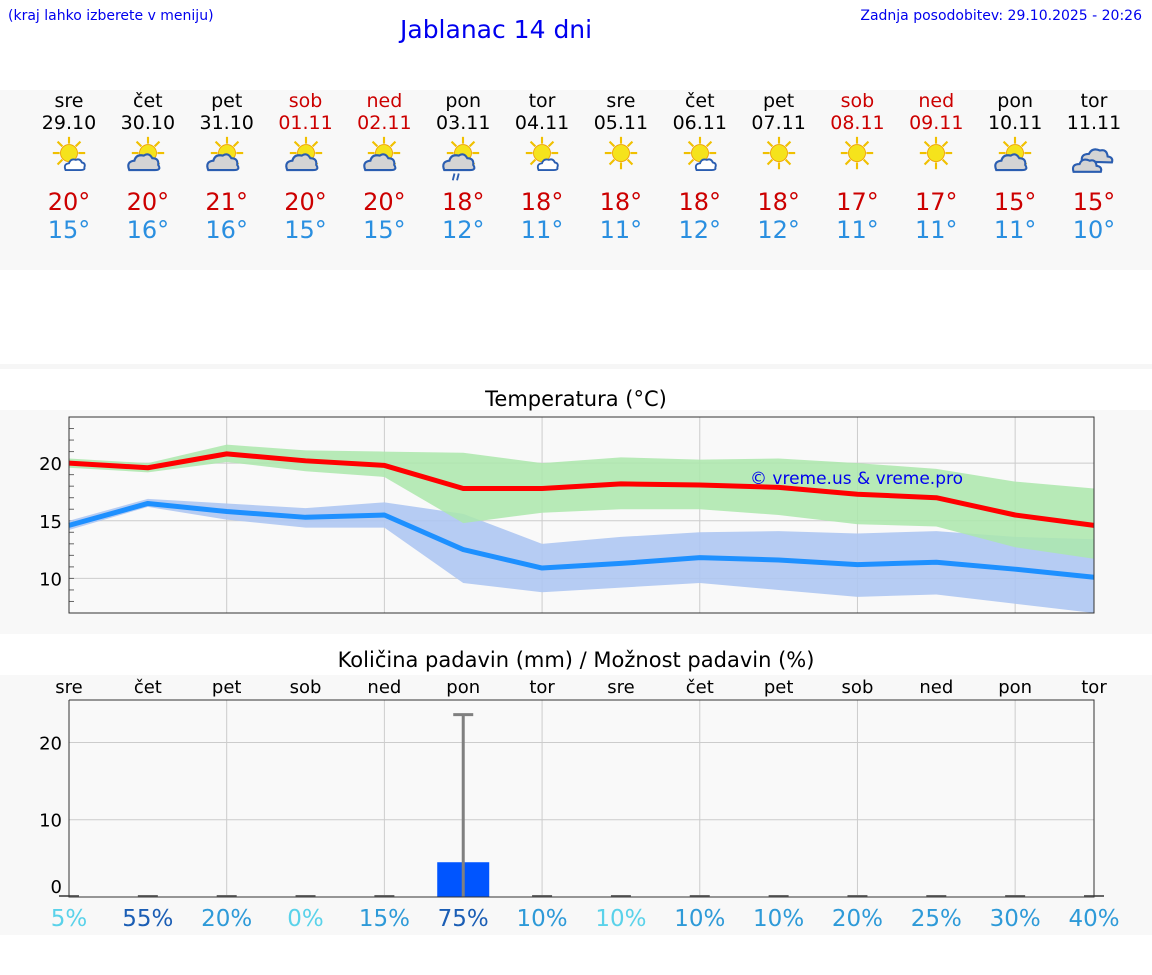 The image size is (1152, 975). I want to click on y-tick-label: 20, so click(50, 464).